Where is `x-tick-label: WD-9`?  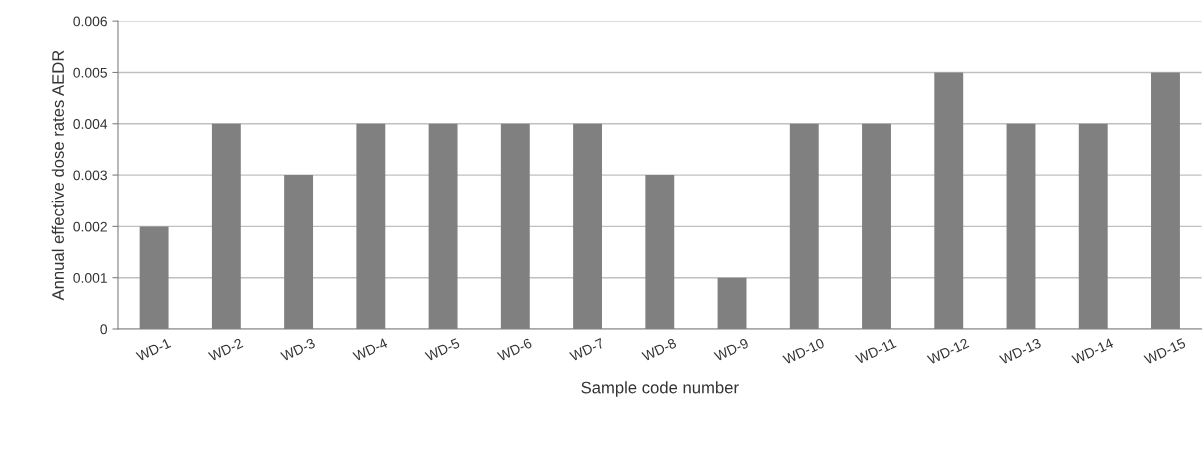 x-tick-label: WD-9 is located at coordinates (731, 349).